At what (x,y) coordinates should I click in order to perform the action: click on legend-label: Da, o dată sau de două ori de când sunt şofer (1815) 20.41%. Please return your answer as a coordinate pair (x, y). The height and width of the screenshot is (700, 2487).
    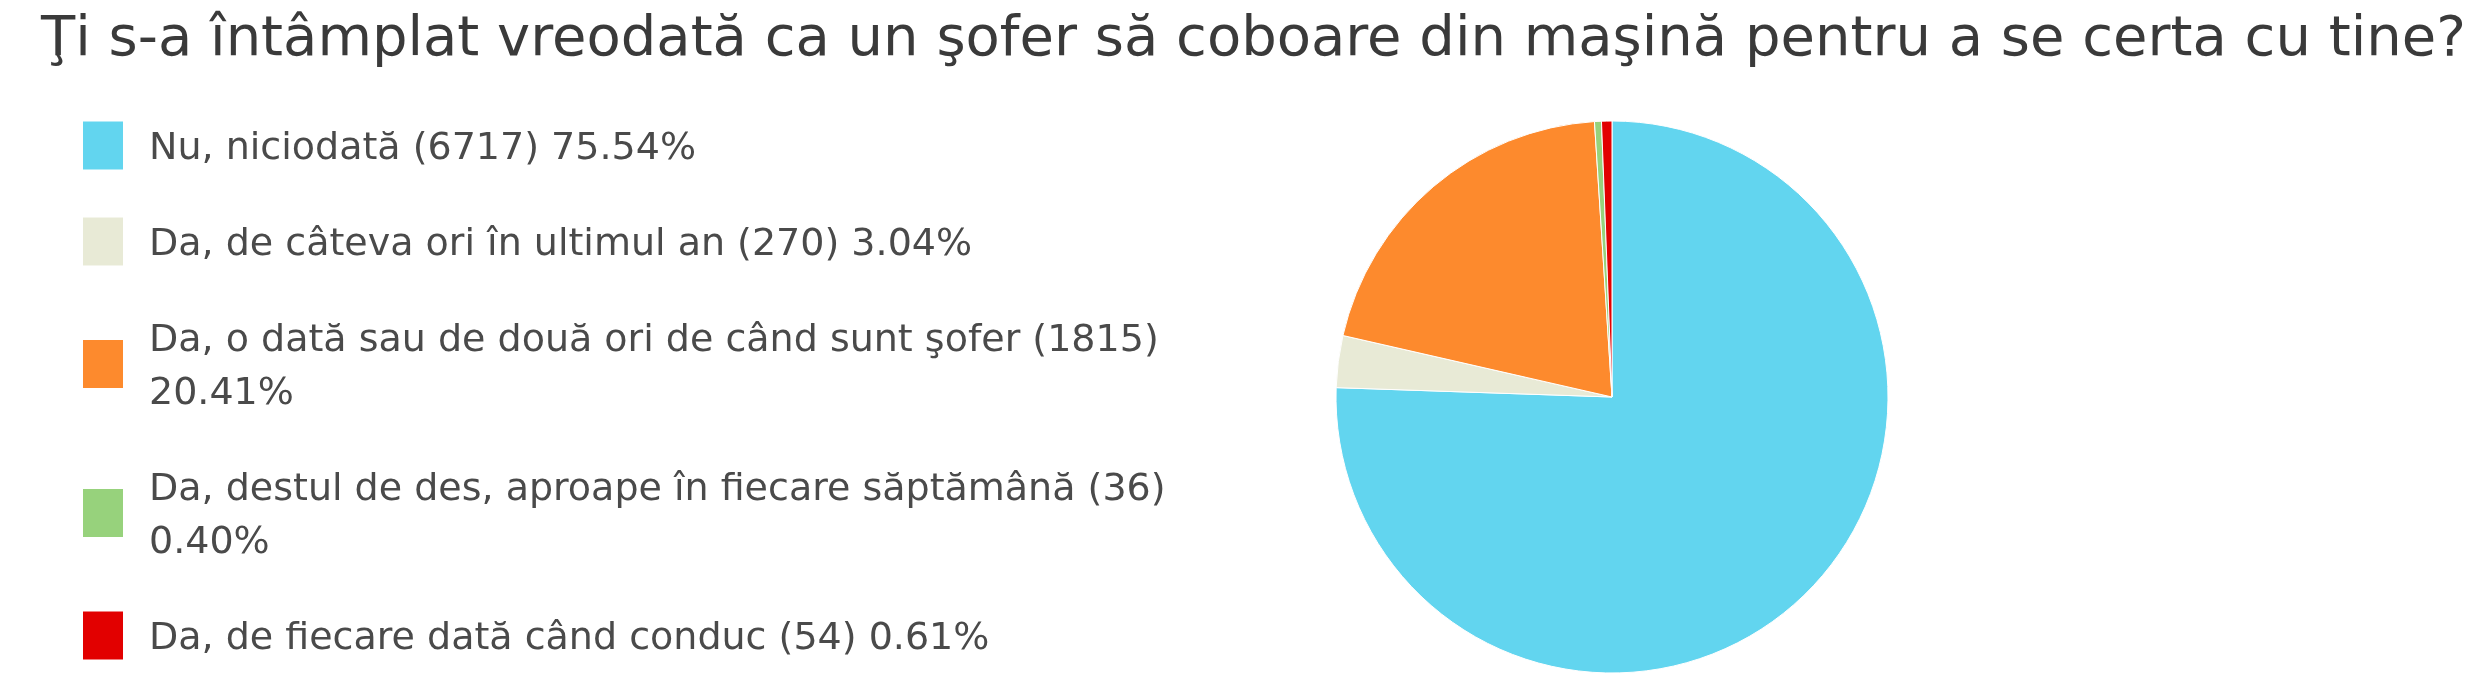
    Looking at the image, I should click on (660, 364).